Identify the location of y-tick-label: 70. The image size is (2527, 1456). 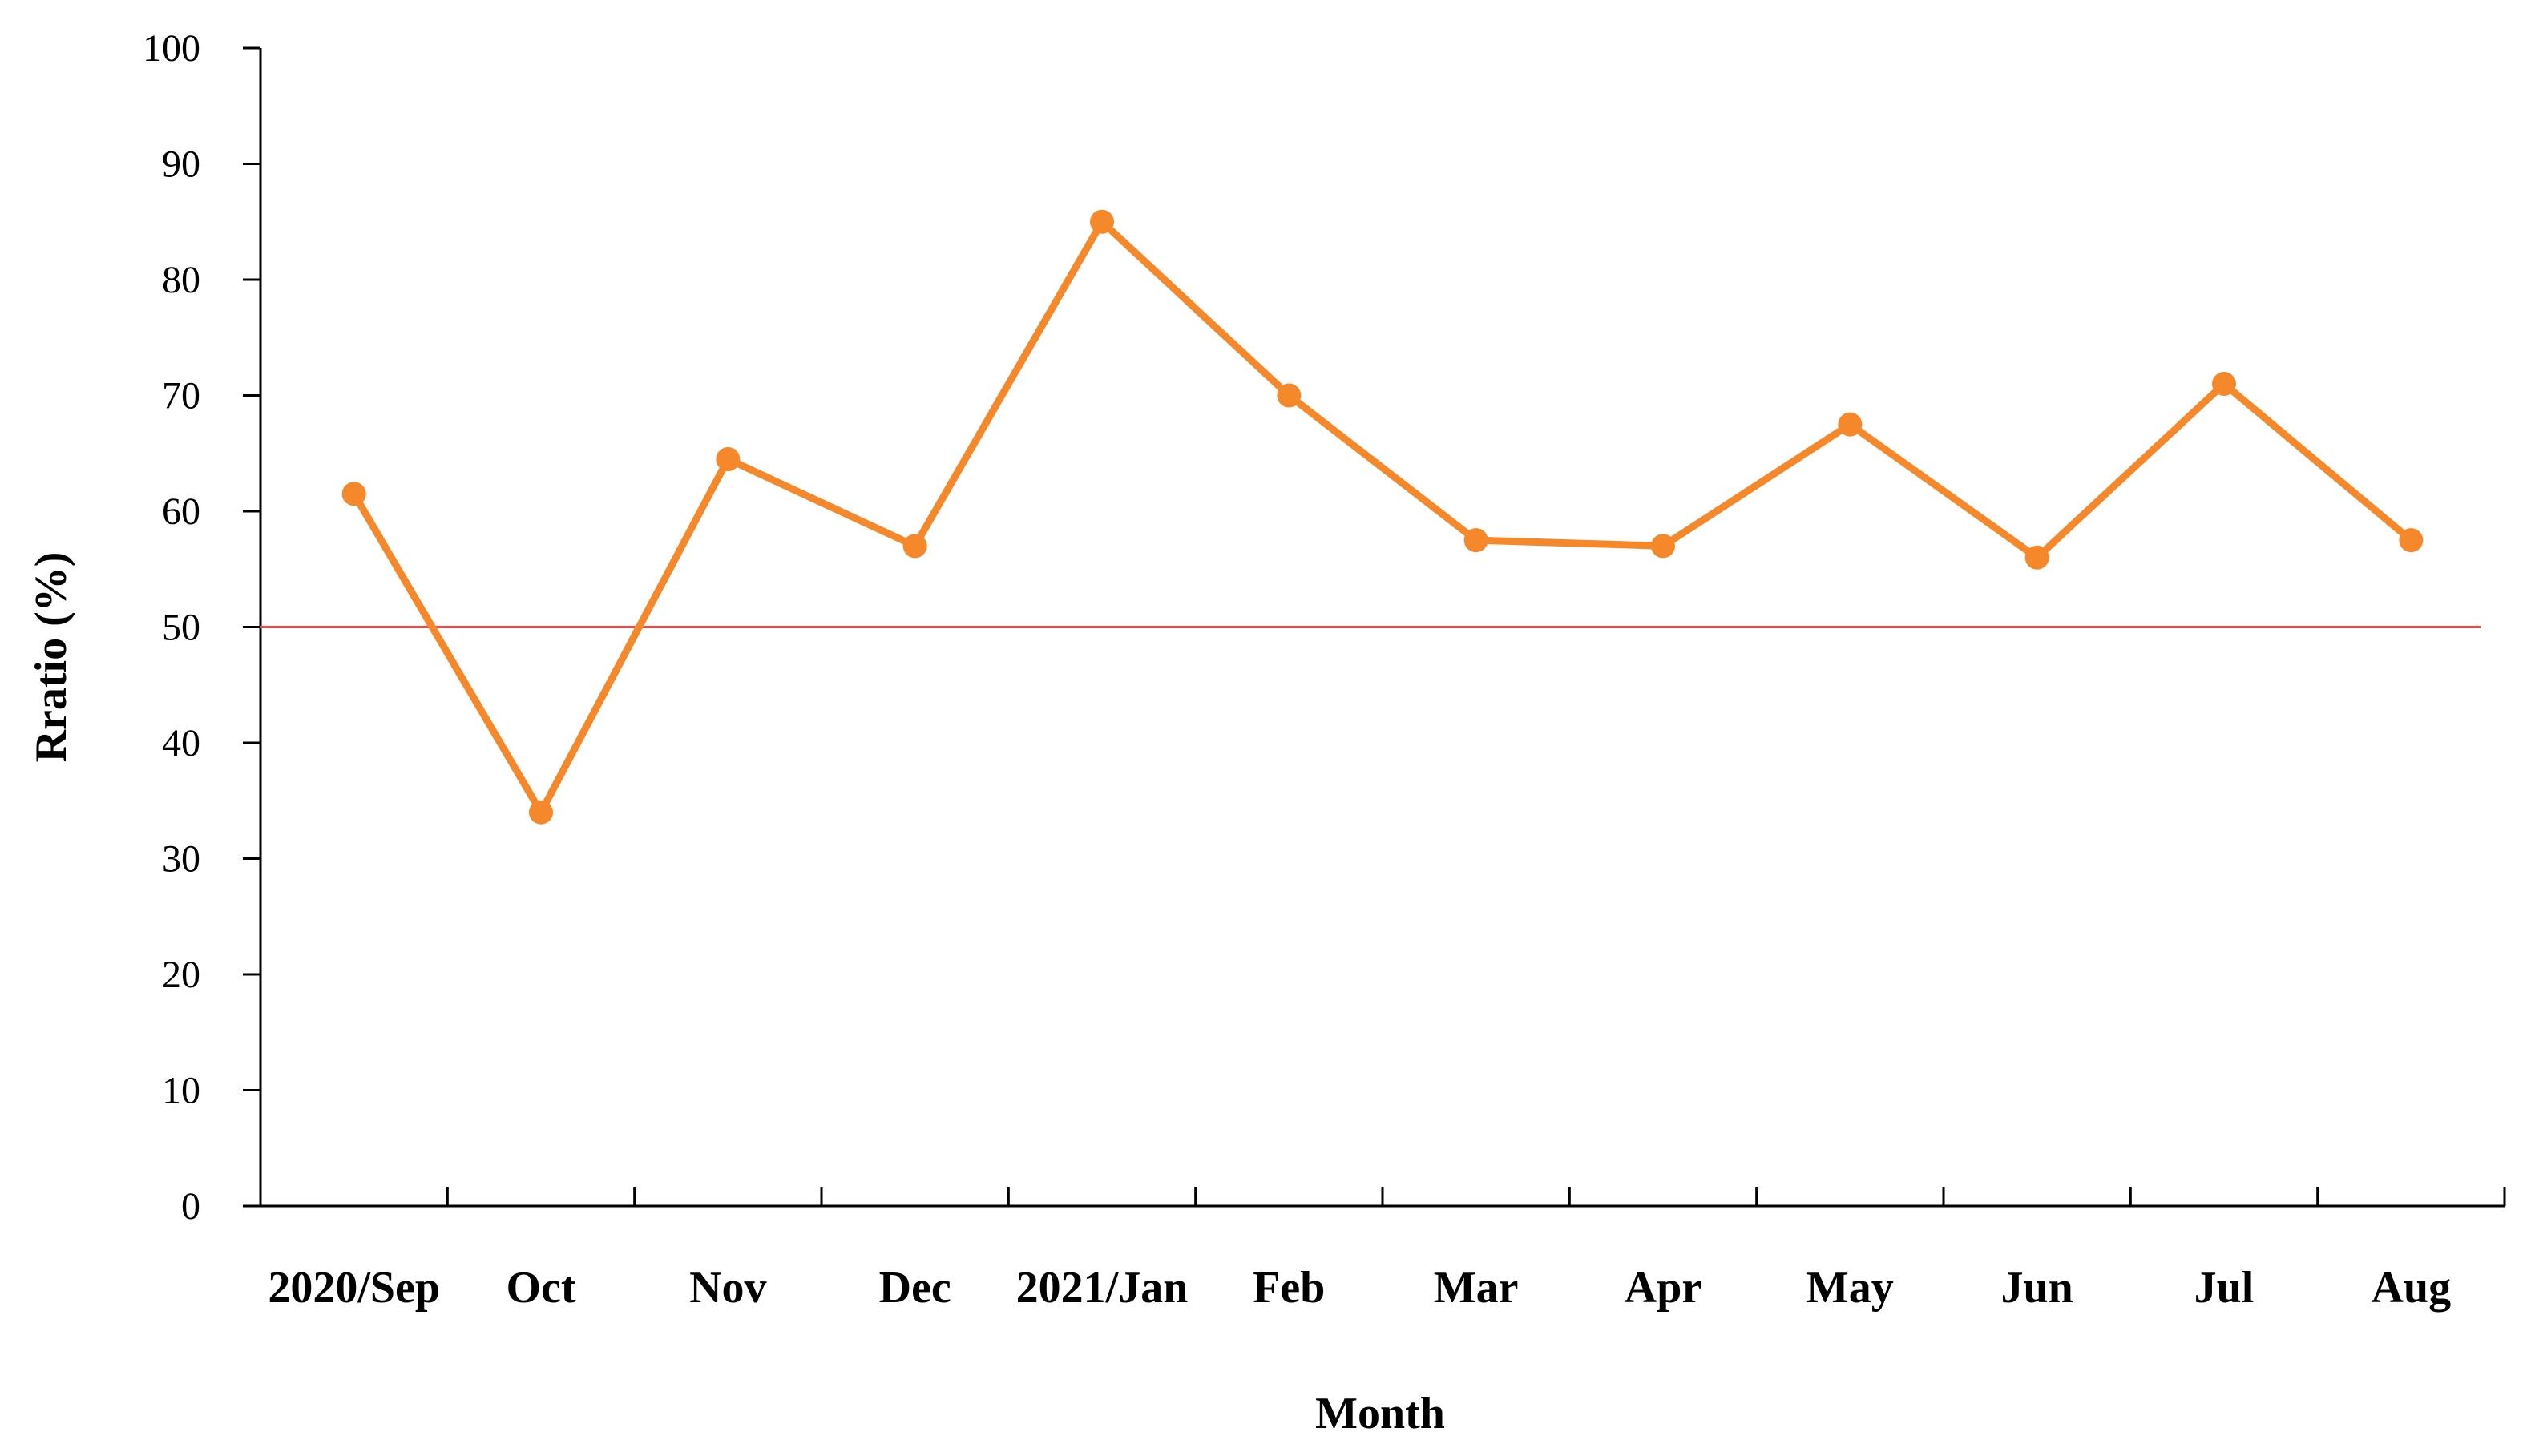
(181, 396).